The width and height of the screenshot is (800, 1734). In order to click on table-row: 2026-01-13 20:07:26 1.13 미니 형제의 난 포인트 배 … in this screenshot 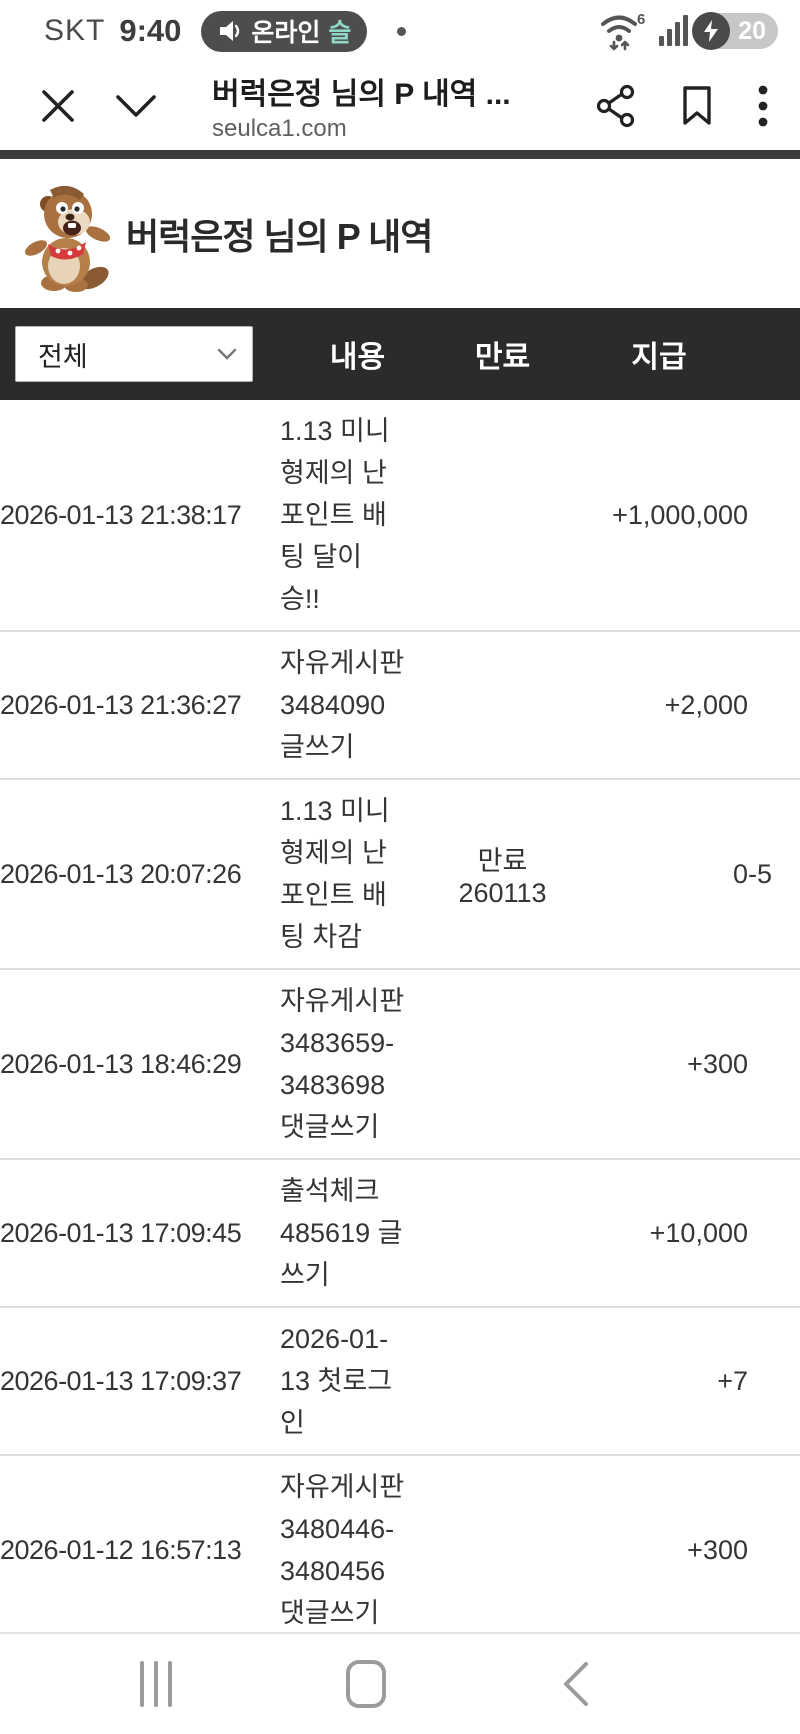, I will do `click(400, 873)`.